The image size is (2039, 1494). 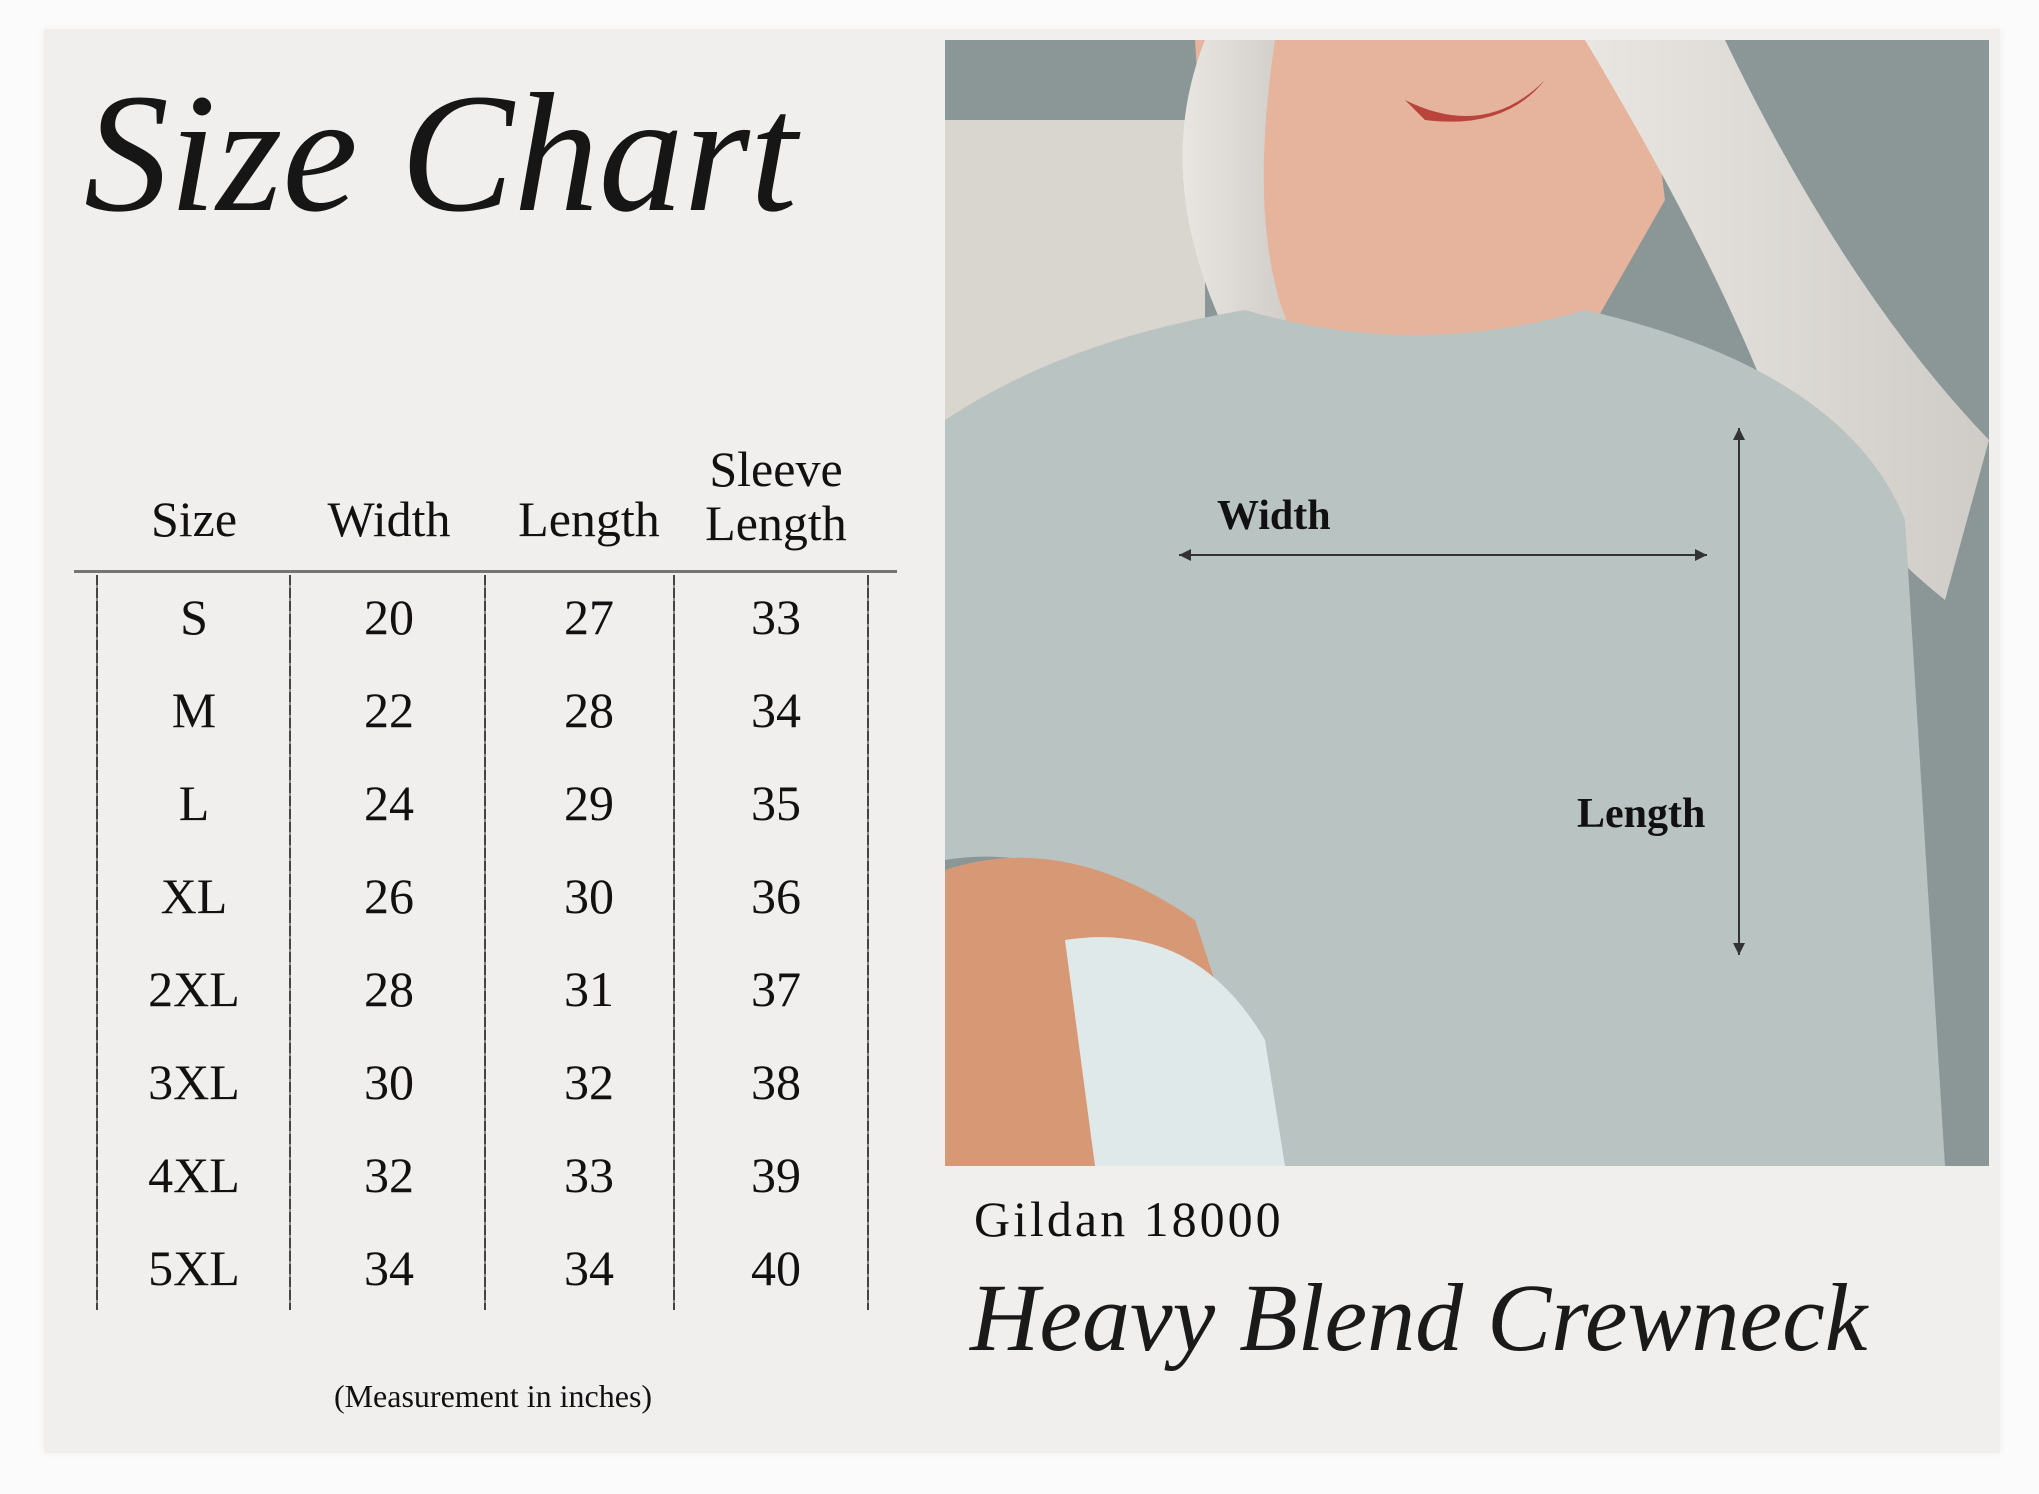 What do you see at coordinates (389, 803) in the screenshot?
I see `cell-width: 24` at bounding box center [389, 803].